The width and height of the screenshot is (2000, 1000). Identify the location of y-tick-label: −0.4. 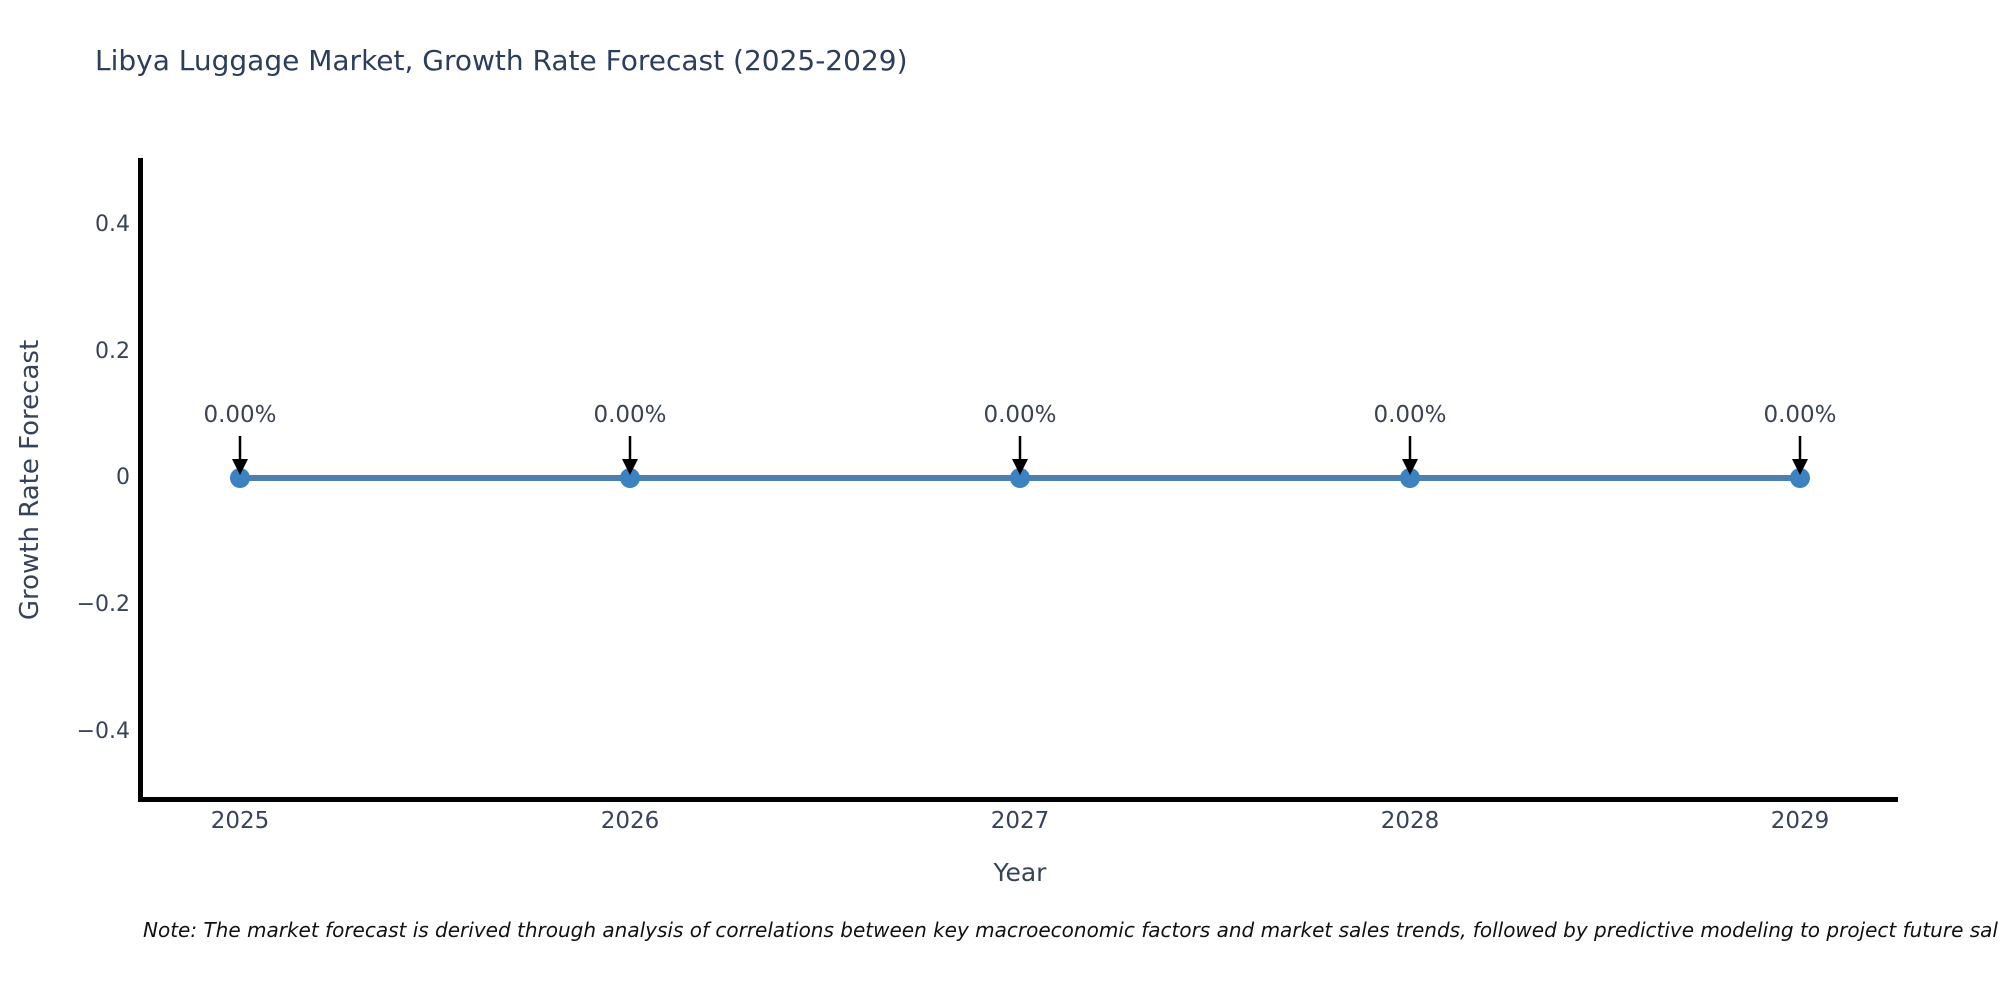
(103, 731).